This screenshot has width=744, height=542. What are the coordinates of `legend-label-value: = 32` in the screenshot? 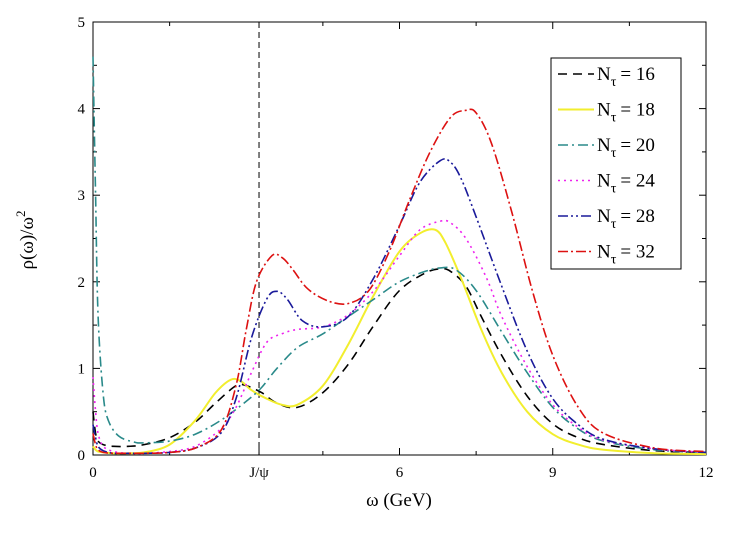 It's located at (637, 252).